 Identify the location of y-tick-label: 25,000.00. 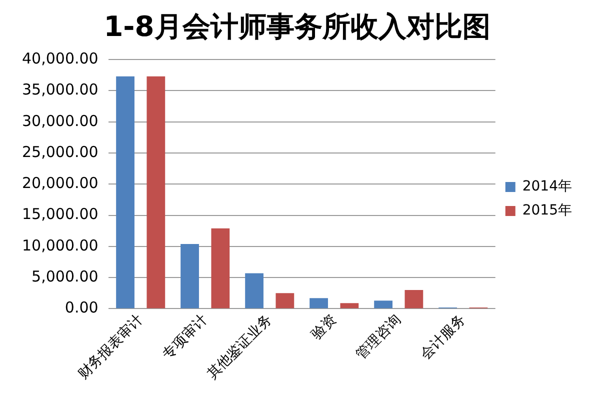
(60, 151).